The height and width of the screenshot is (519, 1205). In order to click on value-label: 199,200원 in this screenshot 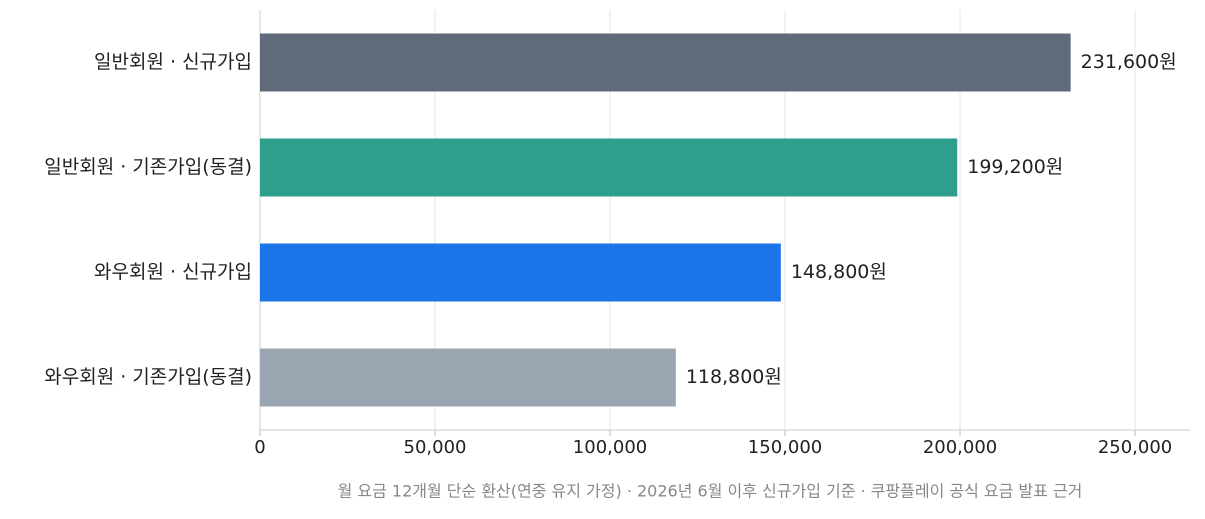, I will do `click(1015, 167)`.